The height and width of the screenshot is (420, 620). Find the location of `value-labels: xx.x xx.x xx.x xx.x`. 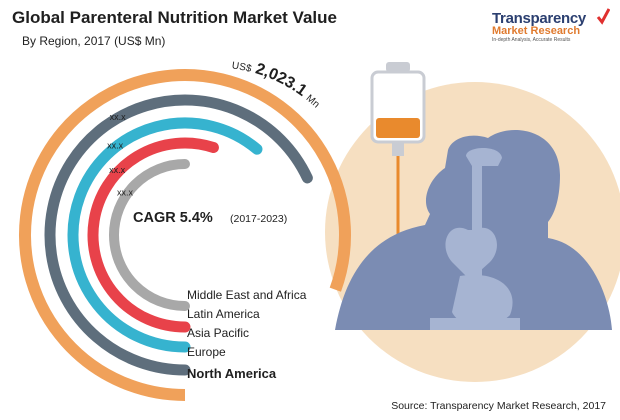

value-labels: xx.x xx.x xx.x xx.x is located at coordinates (120, 154).